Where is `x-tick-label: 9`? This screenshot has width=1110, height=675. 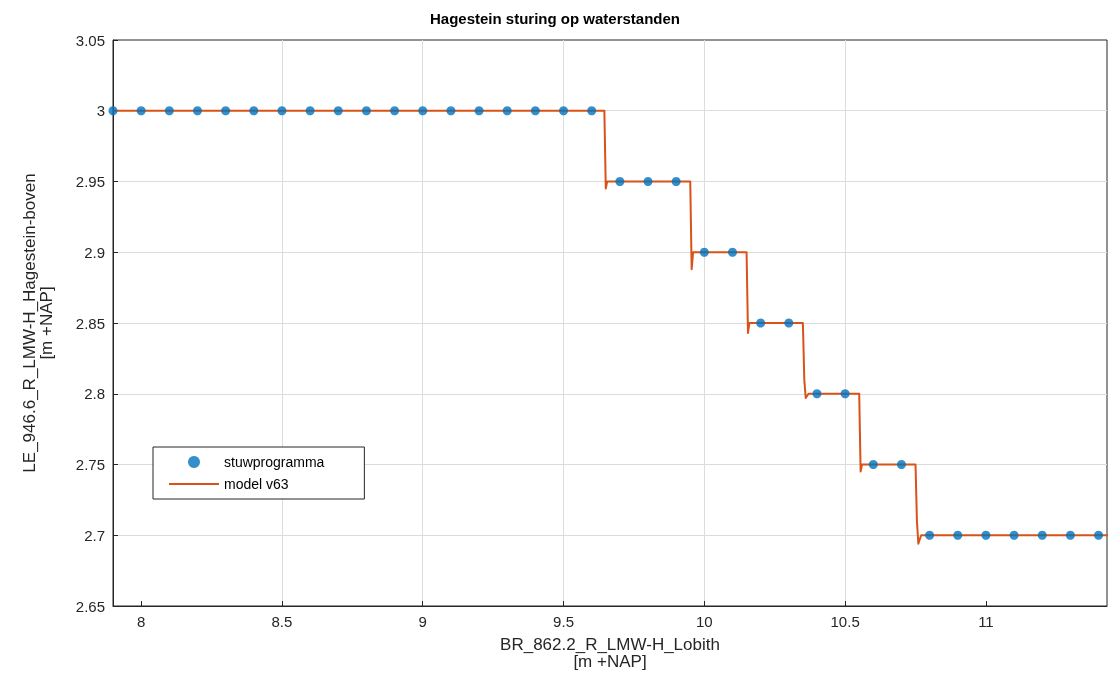 x-tick-label: 9 is located at coordinates (422, 621).